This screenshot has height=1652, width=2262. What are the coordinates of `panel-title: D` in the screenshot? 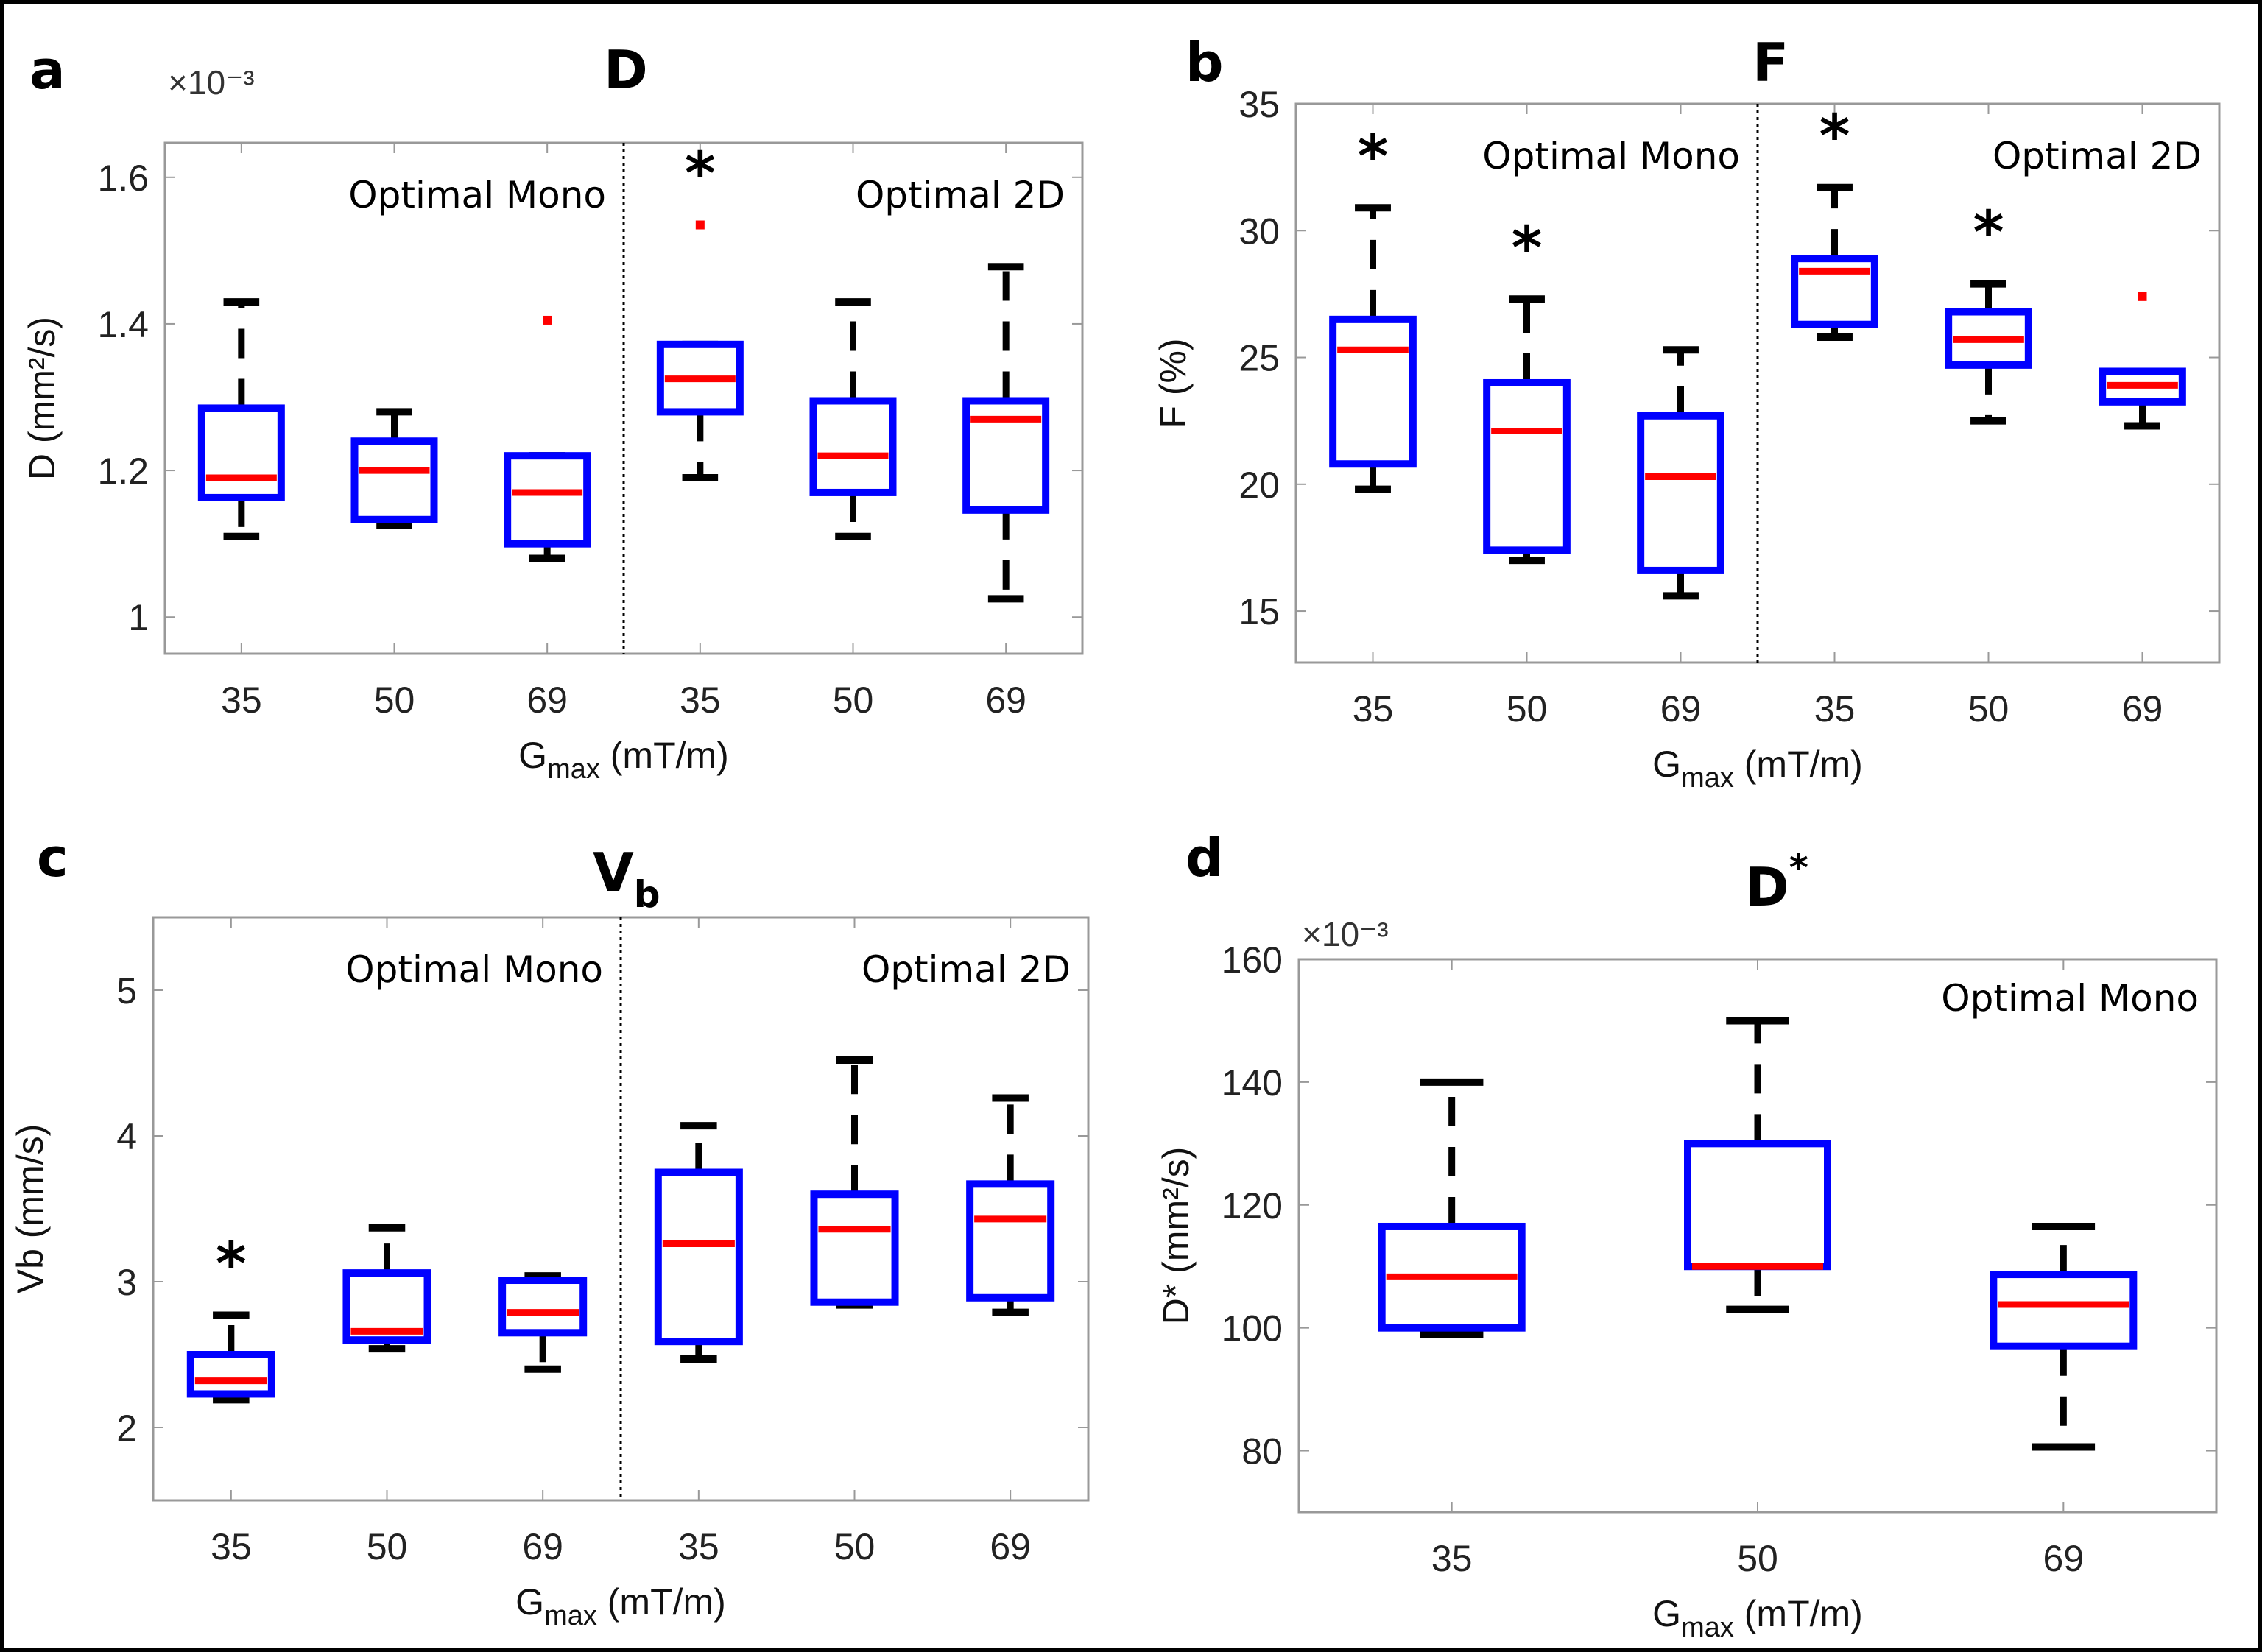 It's located at (626, 70).